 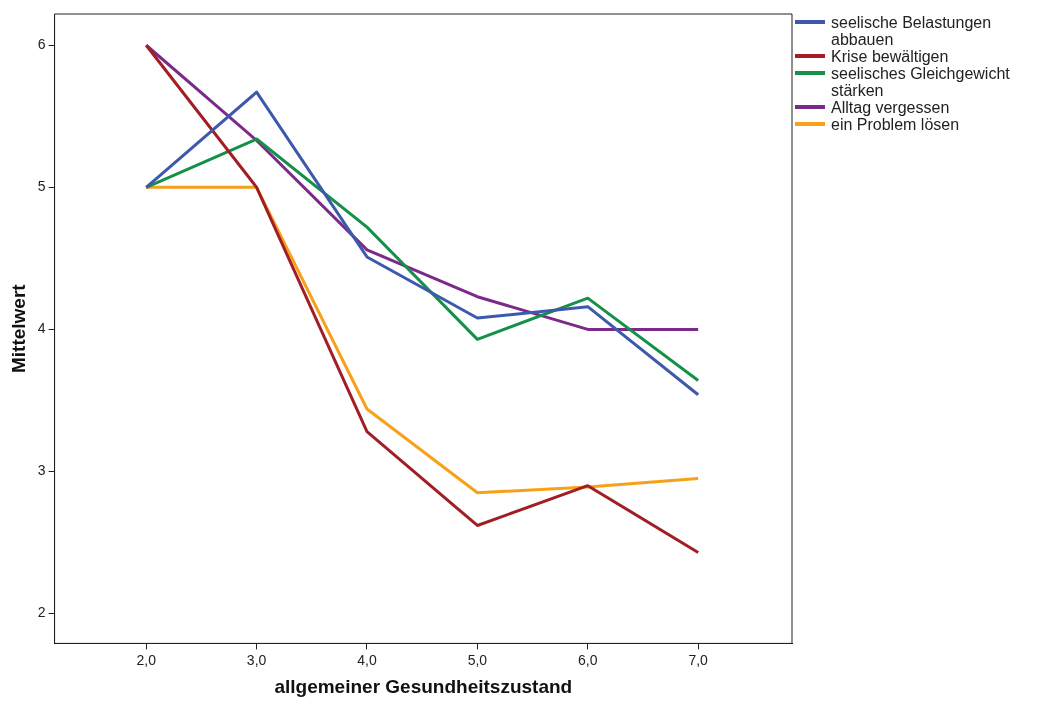 I want to click on legend-label: Krise bewältigen, so click(x=890, y=56).